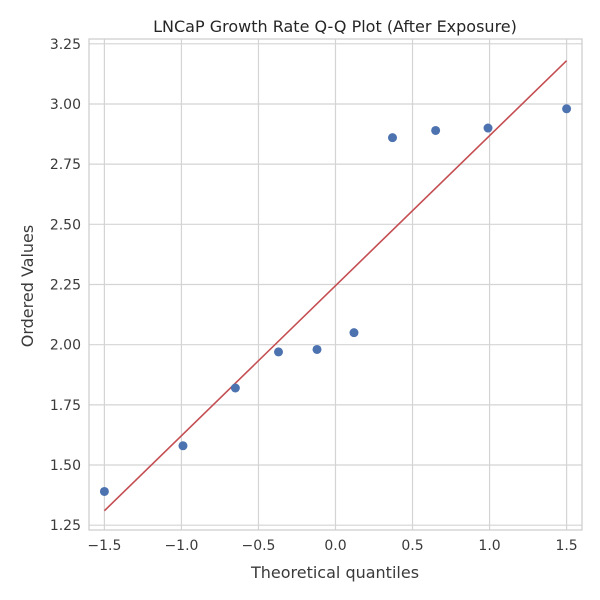 This screenshot has width=600, height=600. What do you see at coordinates (258, 546) in the screenshot?
I see `x-tick-label: −0.5` at bounding box center [258, 546].